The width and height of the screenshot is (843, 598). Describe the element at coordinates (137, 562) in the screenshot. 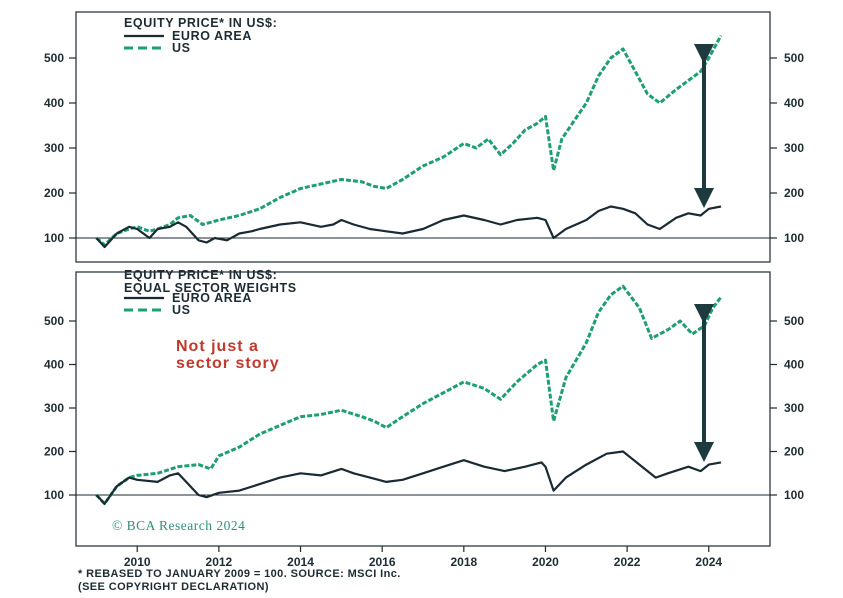

I see `x-tick-label: 2010` at that location.